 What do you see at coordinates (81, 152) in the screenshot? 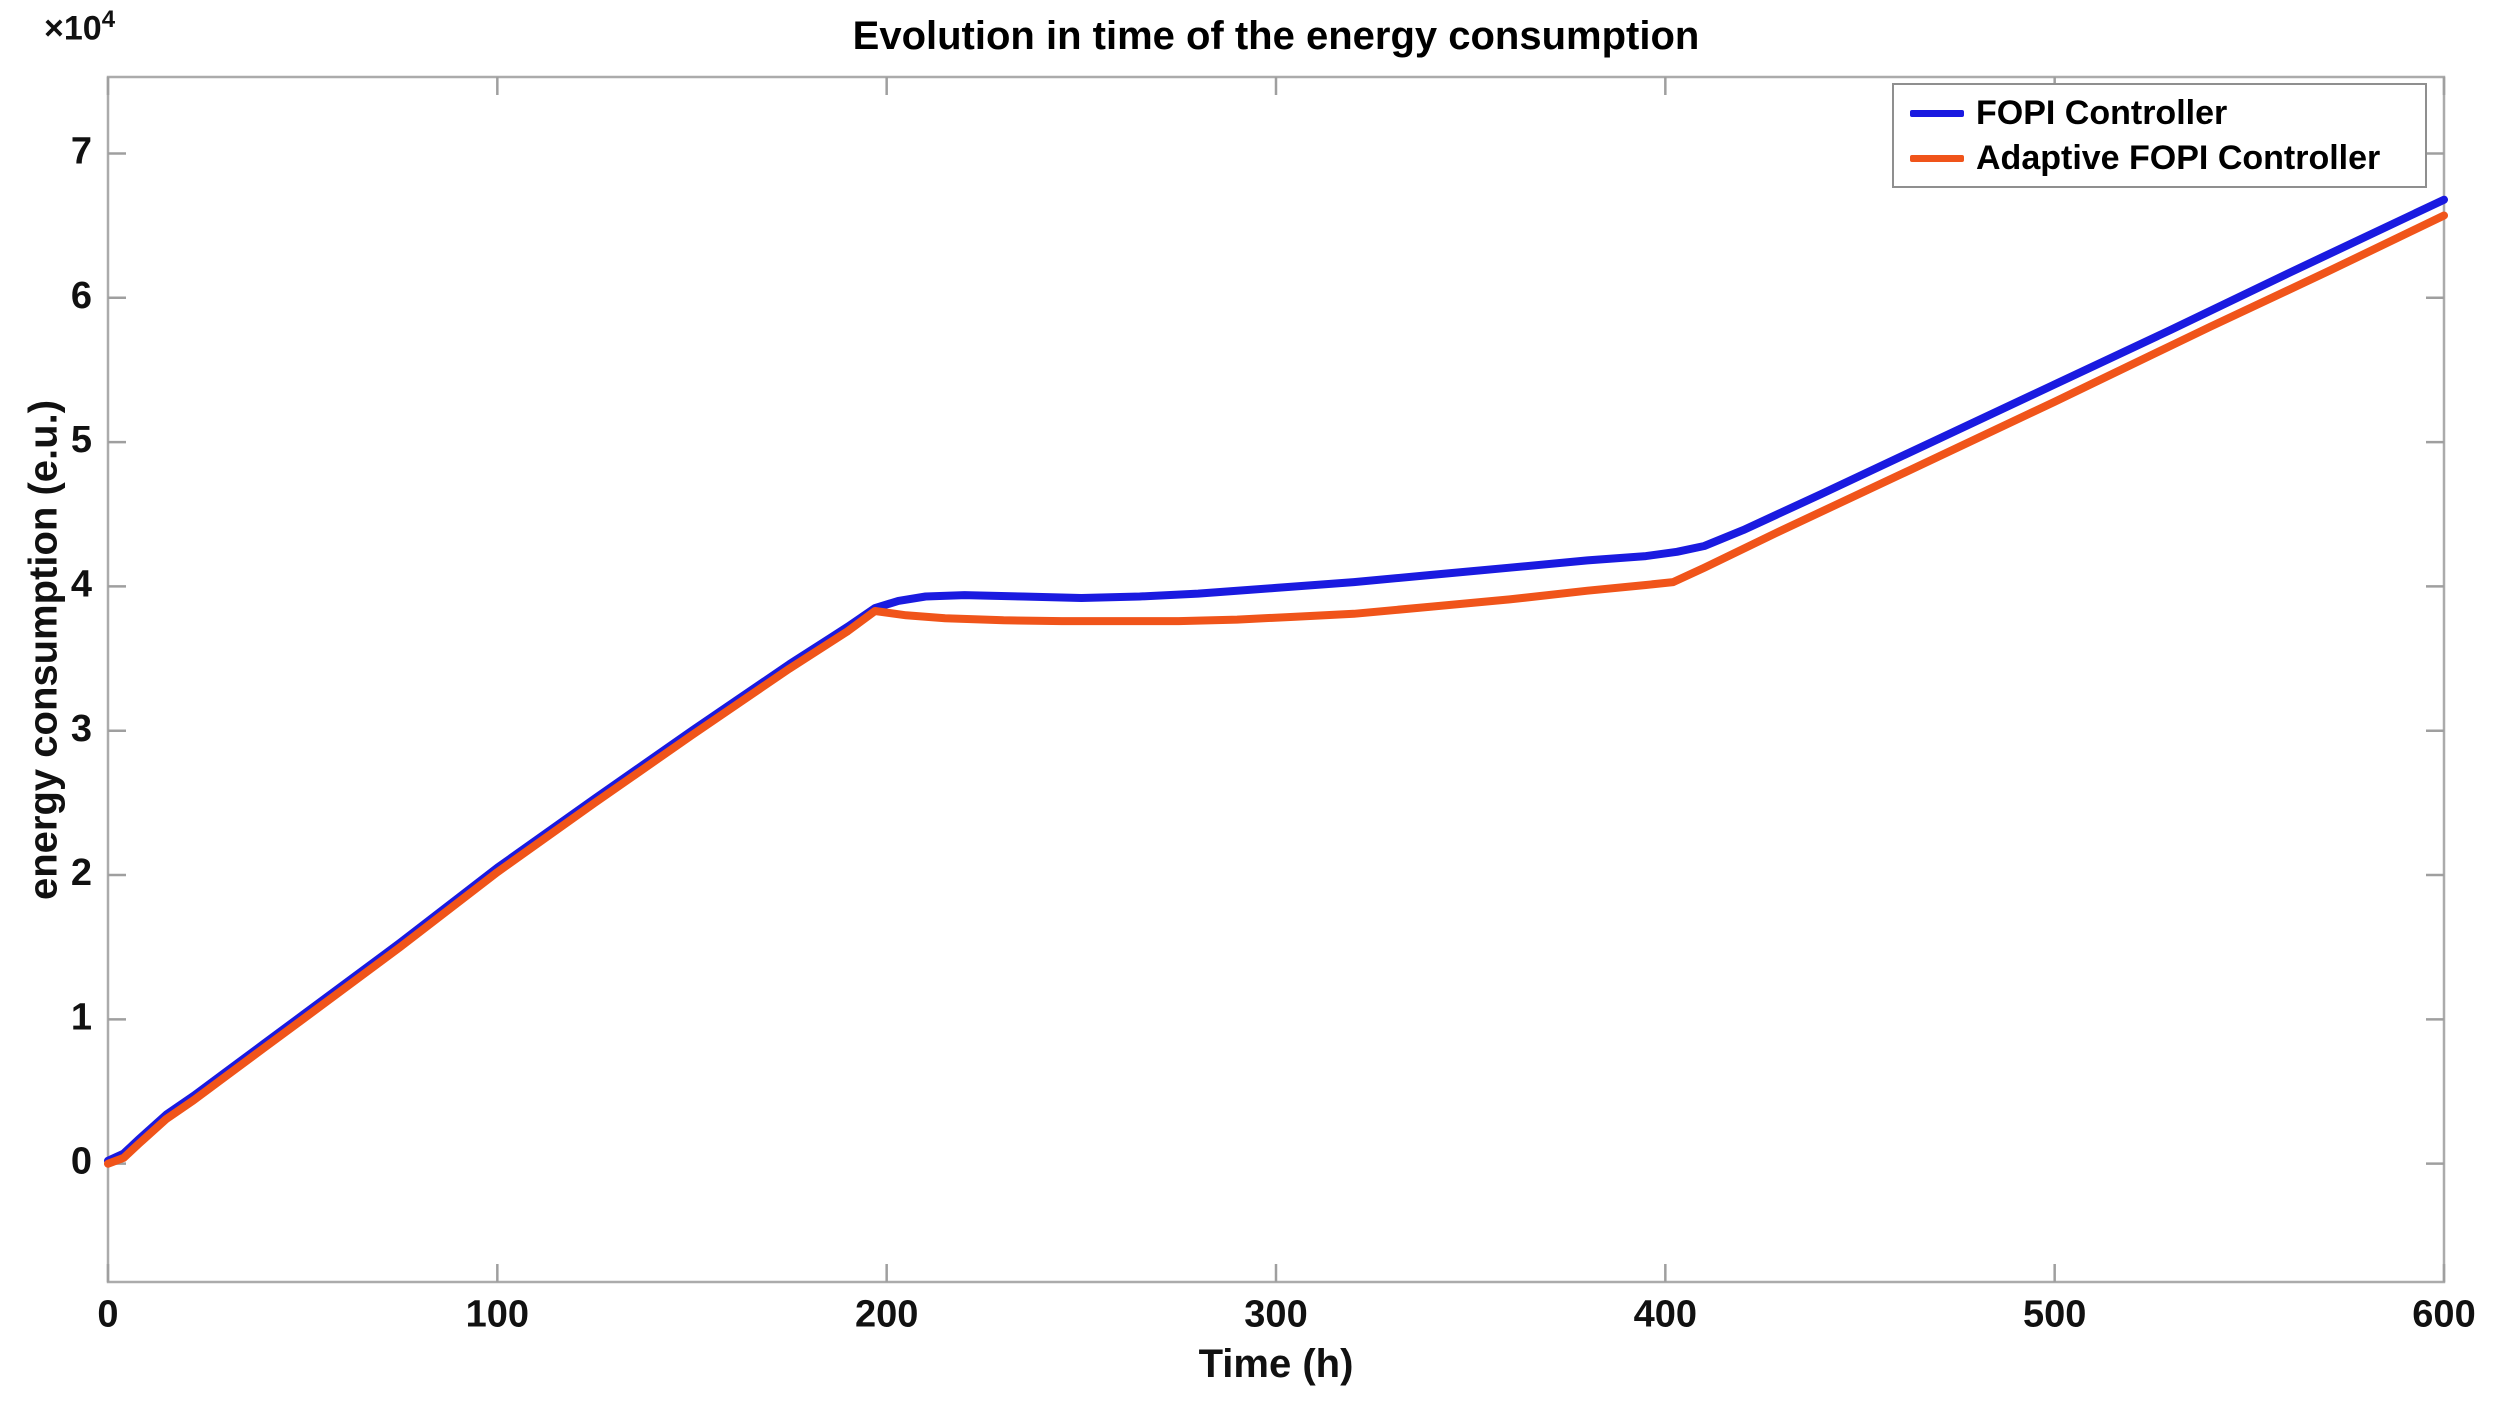
I see `y-tick-label: 7` at bounding box center [81, 152].